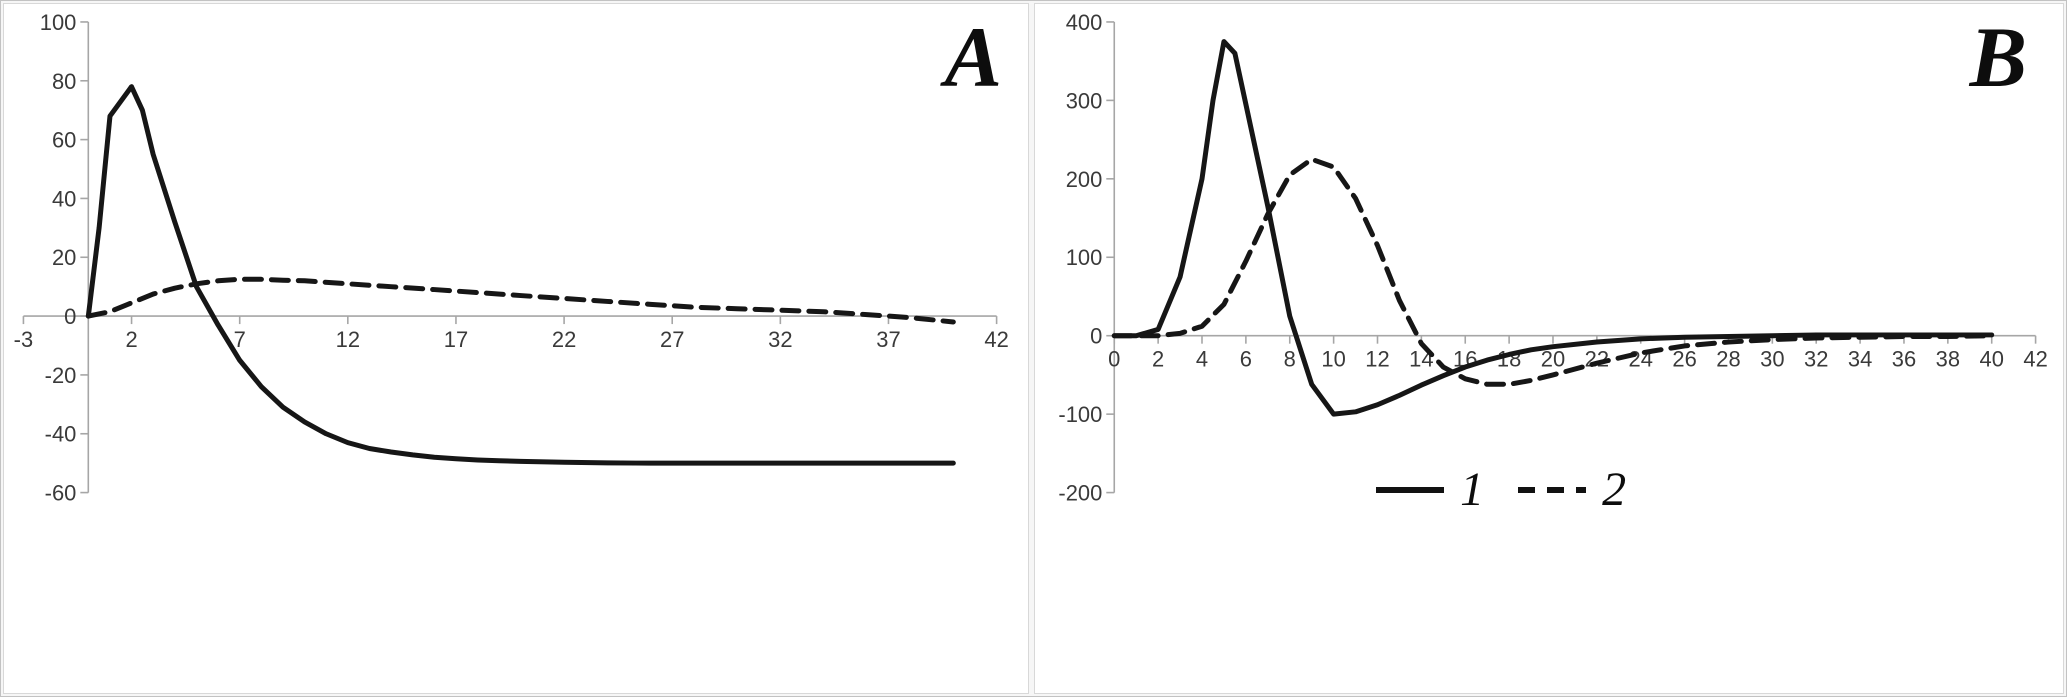 This screenshot has width=2067, height=697. Describe the element at coordinates (64, 81) in the screenshot. I see `y-axis-tick-label: 80` at that location.